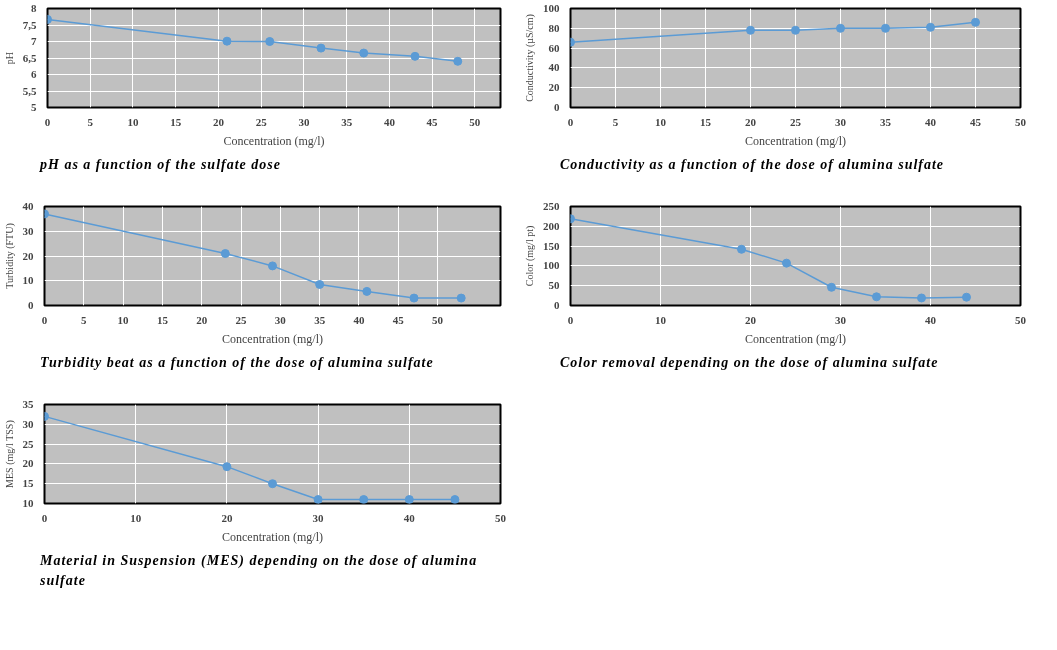 The width and height of the screenshot is (1057, 650). What do you see at coordinates (34, 74) in the screenshot?
I see `y-tick-label: 6` at bounding box center [34, 74].